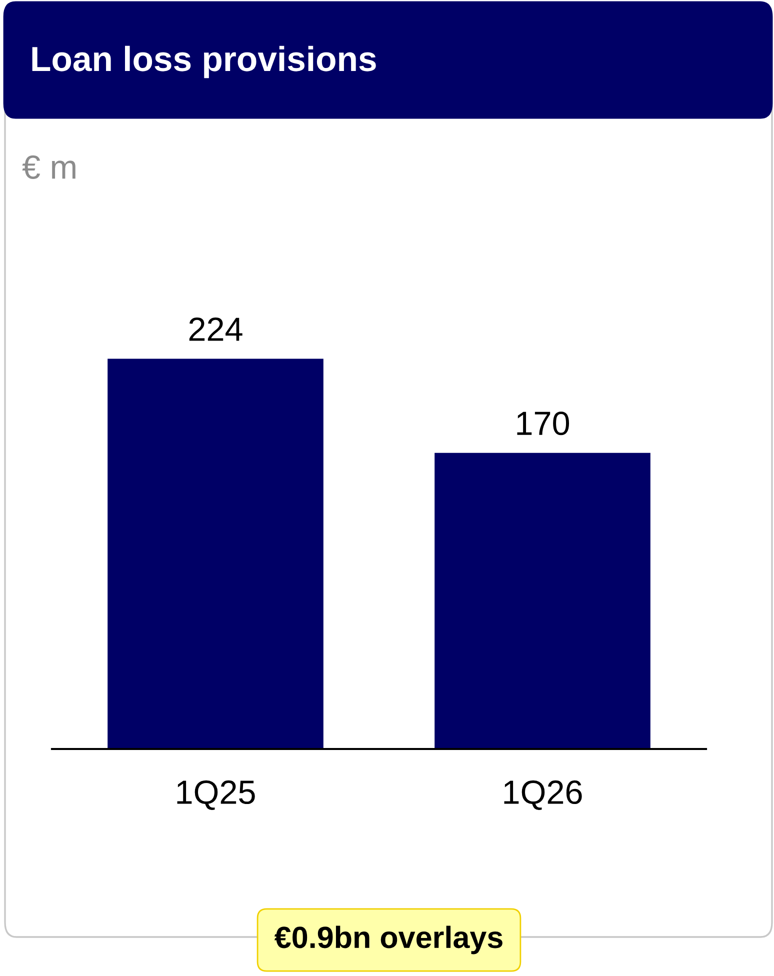 The width and height of the screenshot is (774, 976). Describe the element at coordinates (543, 795) in the screenshot. I see `x-tick-label: 1Q26` at that location.